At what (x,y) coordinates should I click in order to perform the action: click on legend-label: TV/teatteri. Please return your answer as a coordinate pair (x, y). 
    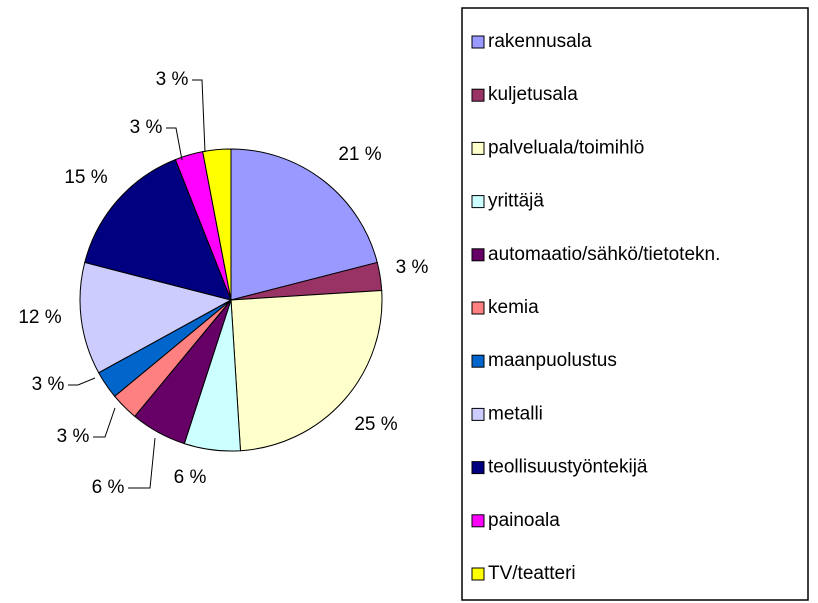
    Looking at the image, I should click on (532, 573).